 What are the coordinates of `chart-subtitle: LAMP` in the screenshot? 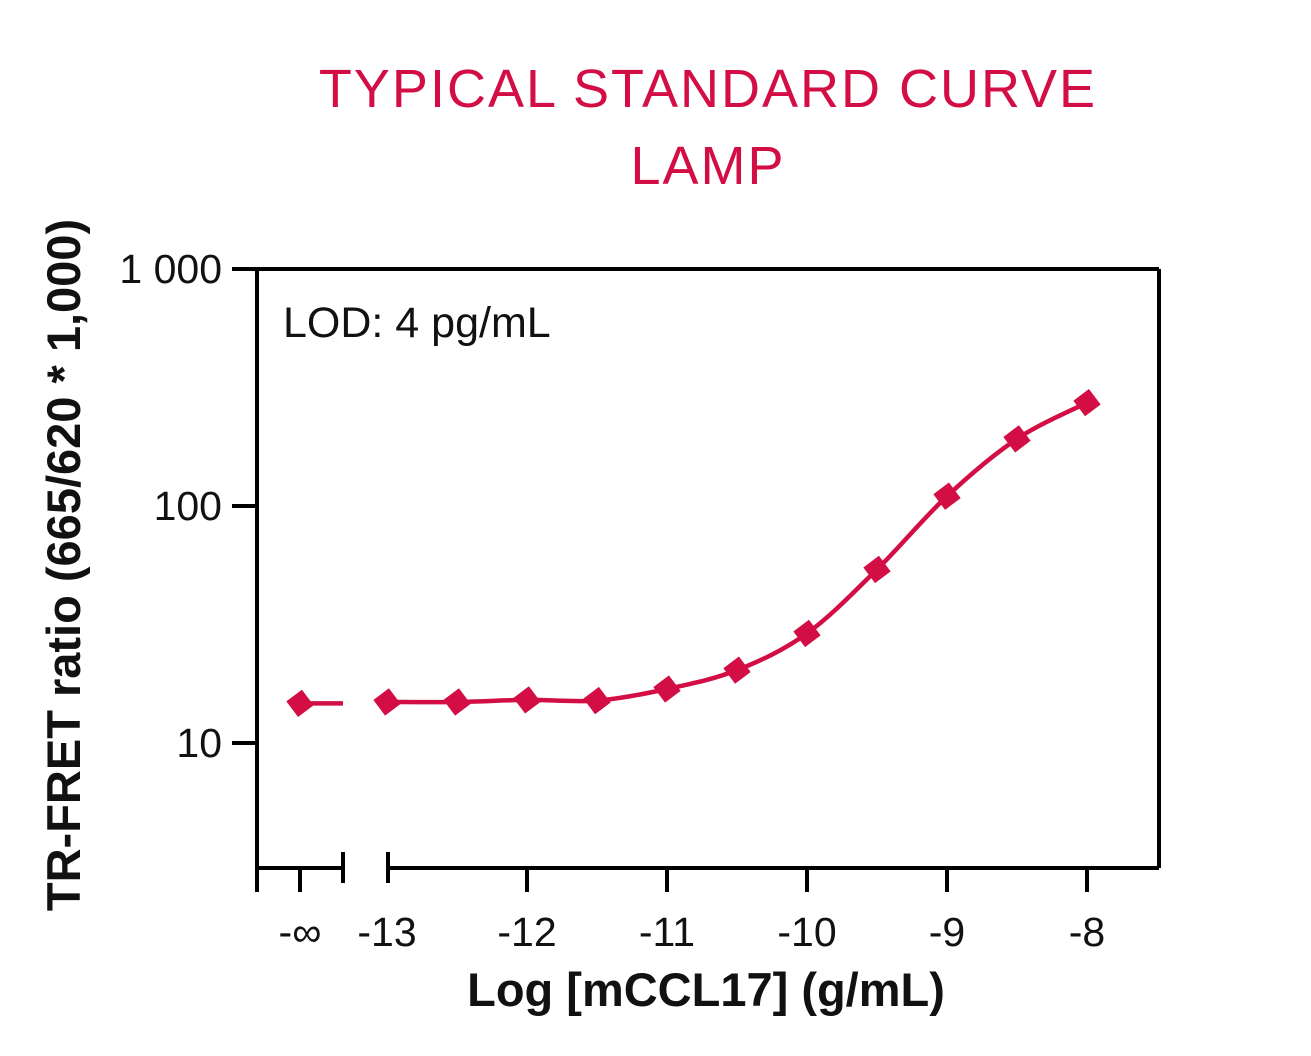 It's located at (707, 166).